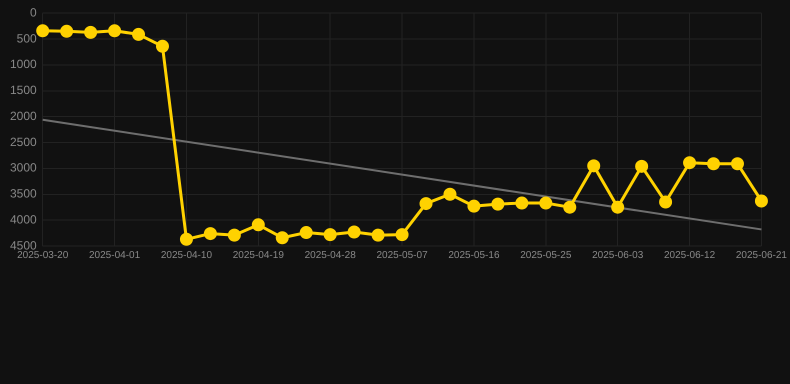 This screenshot has width=790, height=384. What do you see at coordinates (330, 255) in the screenshot?
I see `x-tick-label: 2025-04-28` at bounding box center [330, 255].